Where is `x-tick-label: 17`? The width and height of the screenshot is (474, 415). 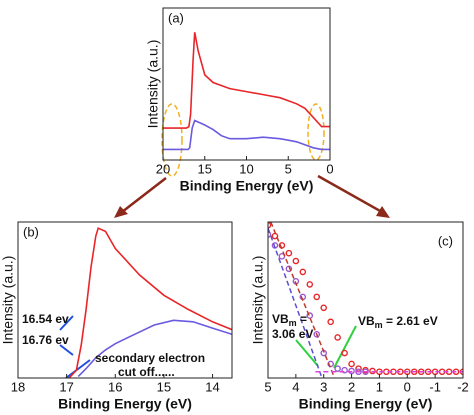 x-tick-label: 17 is located at coordinates (66, 386).